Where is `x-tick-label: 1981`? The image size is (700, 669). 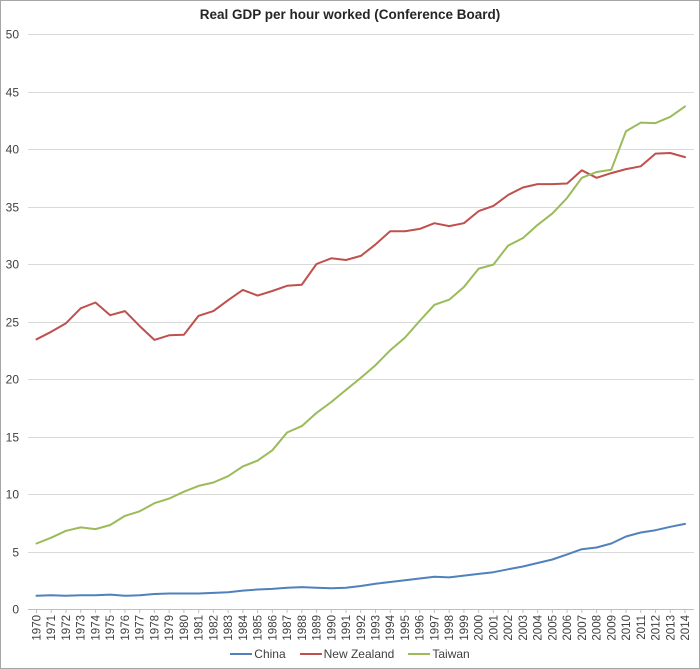
x-tick-label: 1981 is located at coordinates (200, 628).